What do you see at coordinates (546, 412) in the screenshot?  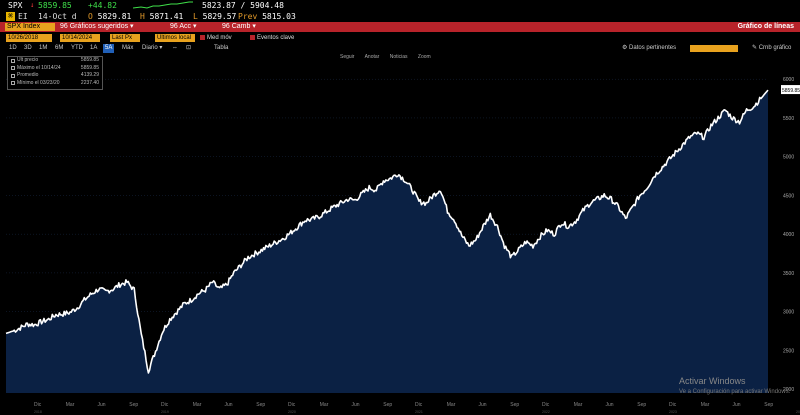 I see `x-year-label: 2022` at bounding box center [546, 412].